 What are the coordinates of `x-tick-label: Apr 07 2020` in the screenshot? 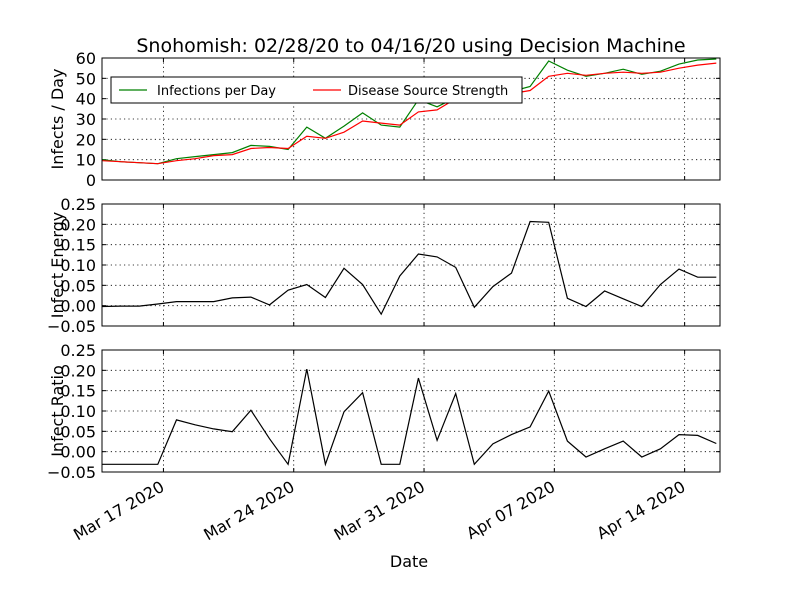 It's located at (510, 510).